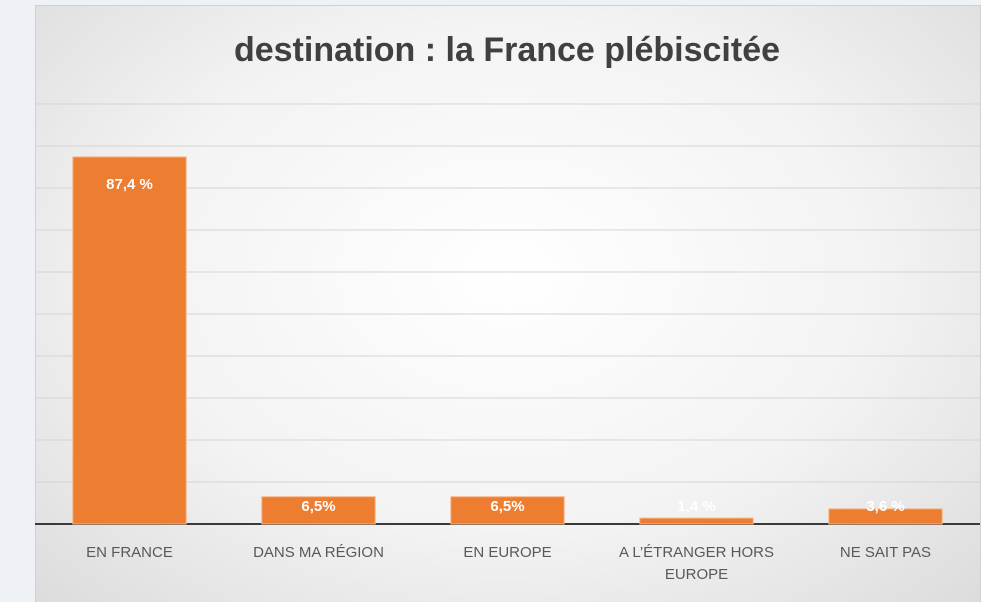  I want to click on chart-title: destination : la France plébiscitée, so click(507, 50).